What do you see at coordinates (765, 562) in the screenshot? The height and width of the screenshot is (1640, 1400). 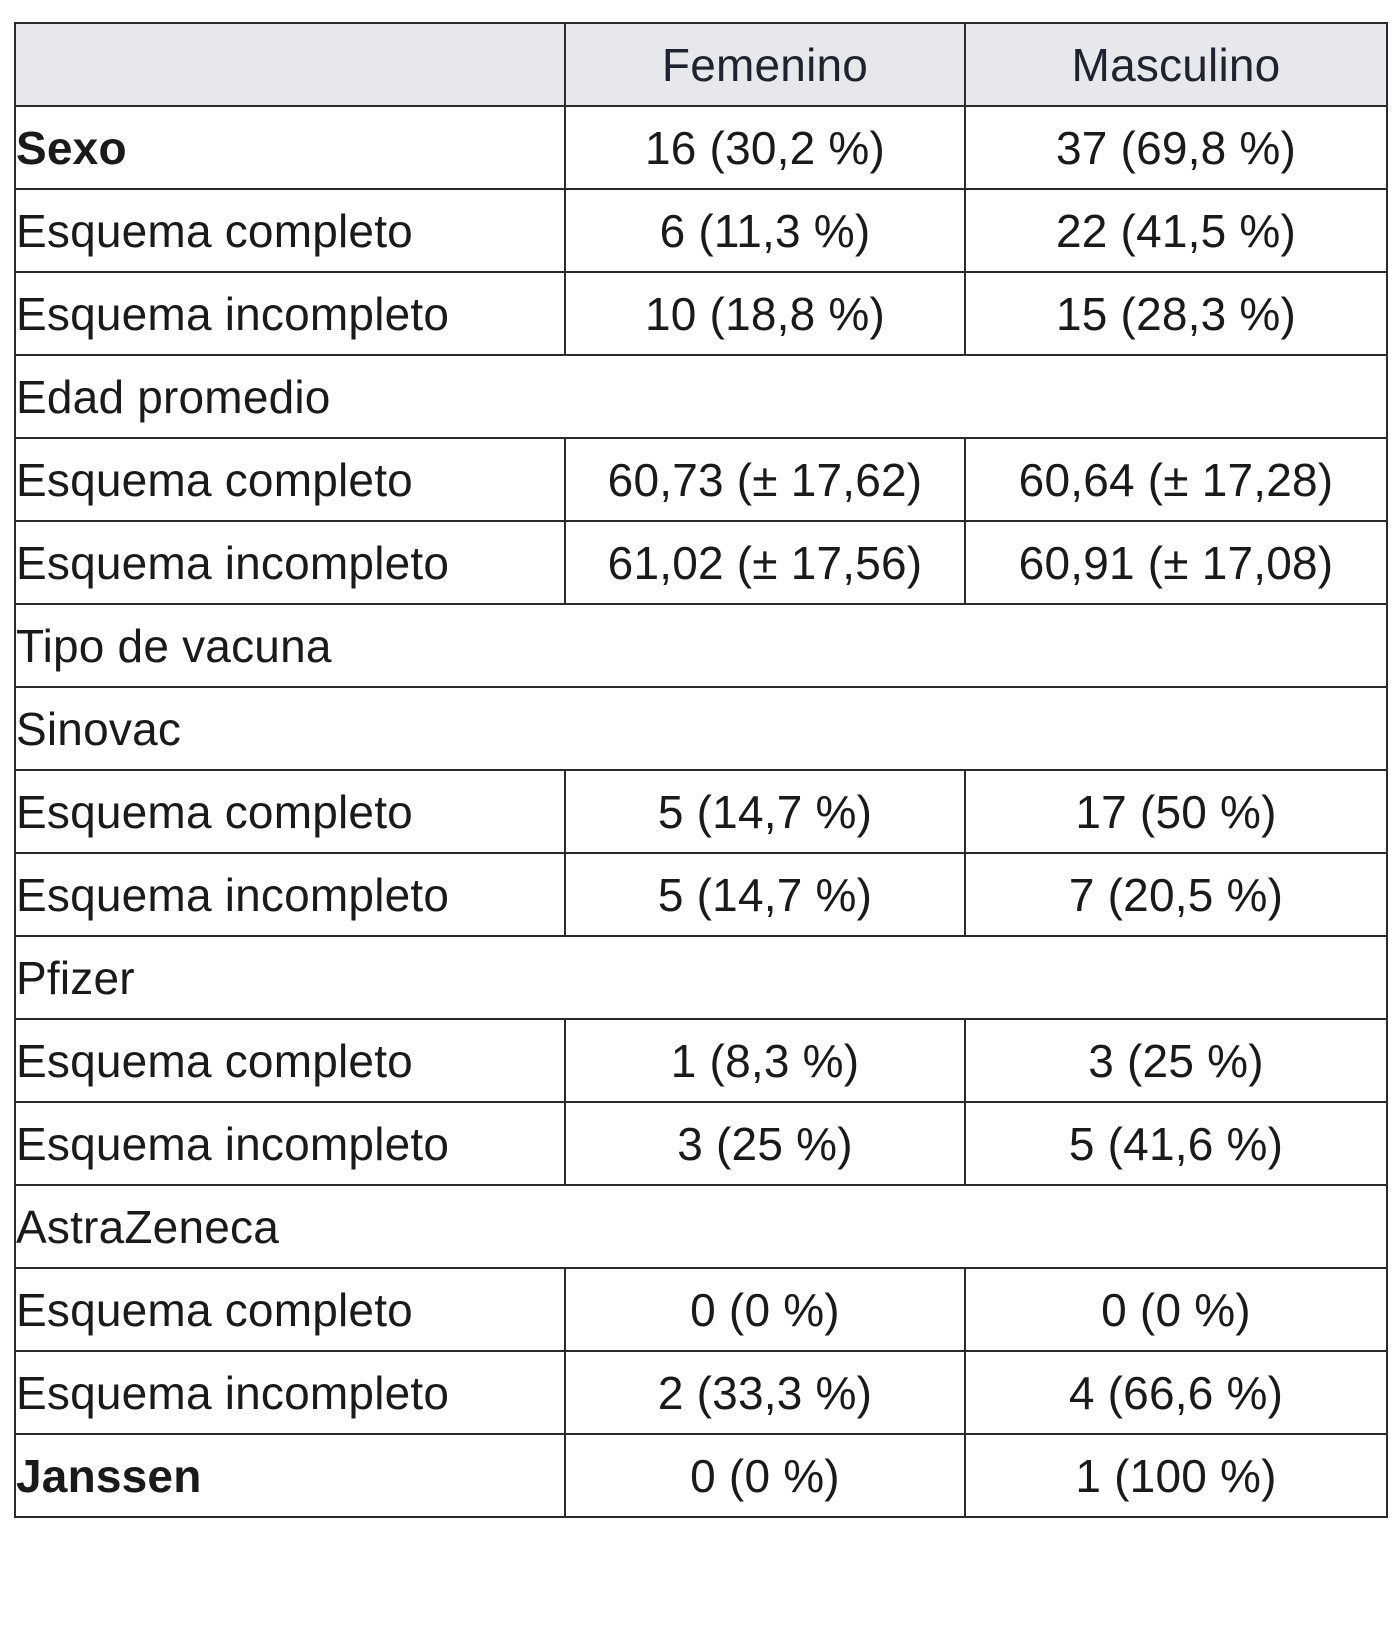 I see `cell-femenino: 61,02 (± 17,56)` at bounding box center [765, 562].